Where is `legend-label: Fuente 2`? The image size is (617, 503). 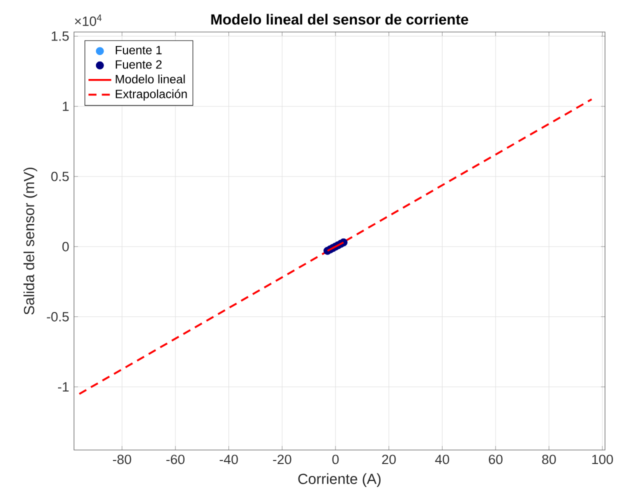 legend-label: Fuente 2 is located at coordinates (139, 64).